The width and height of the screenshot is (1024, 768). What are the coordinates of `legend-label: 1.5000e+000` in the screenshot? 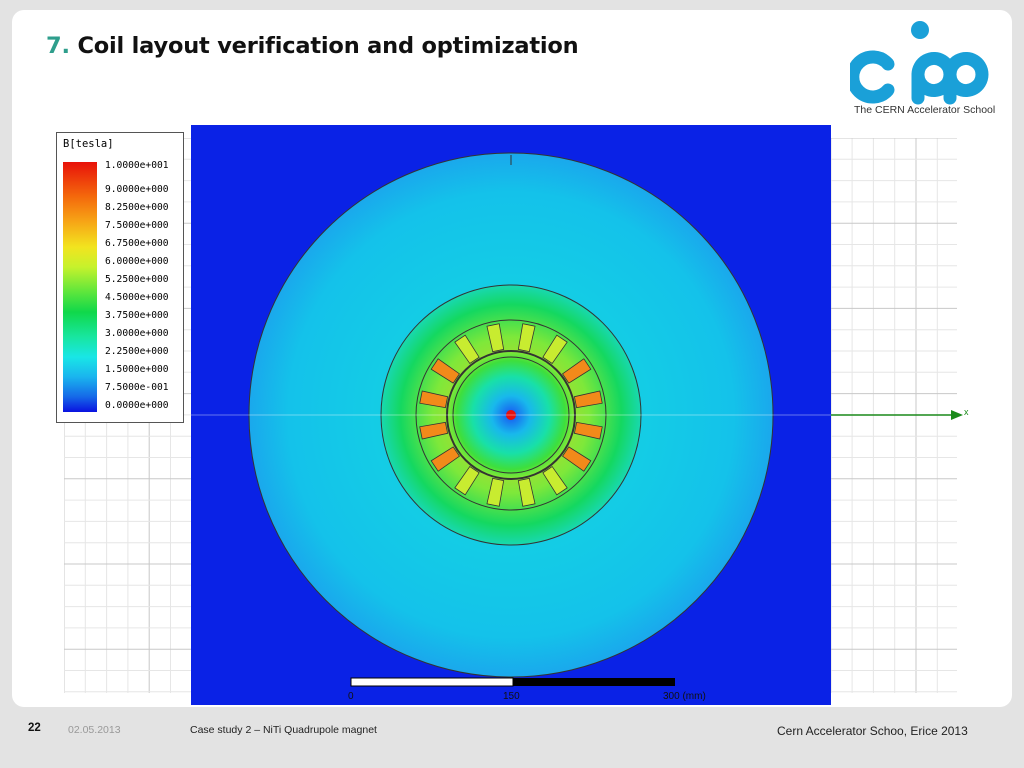 It's located at (137, 369).